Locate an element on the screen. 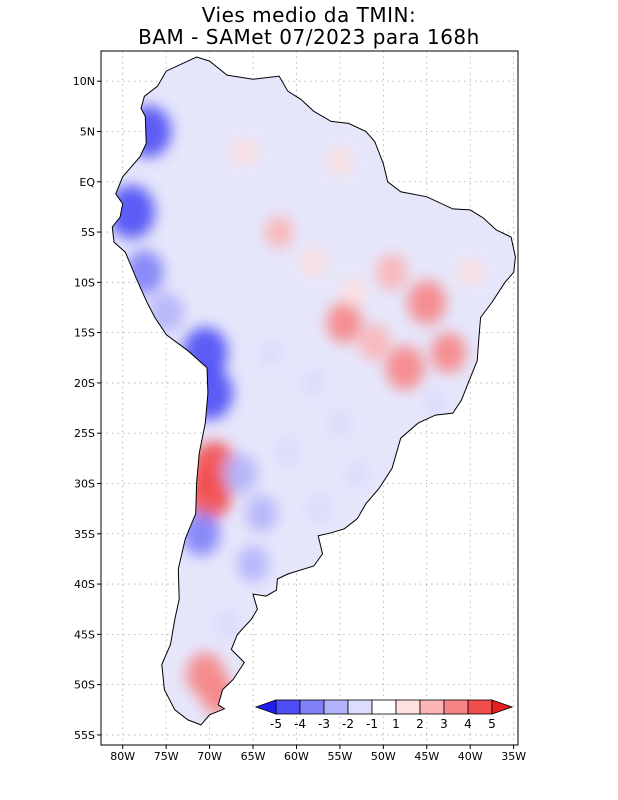  lat-tick-label: 10S is located at coordinates (84, 282).